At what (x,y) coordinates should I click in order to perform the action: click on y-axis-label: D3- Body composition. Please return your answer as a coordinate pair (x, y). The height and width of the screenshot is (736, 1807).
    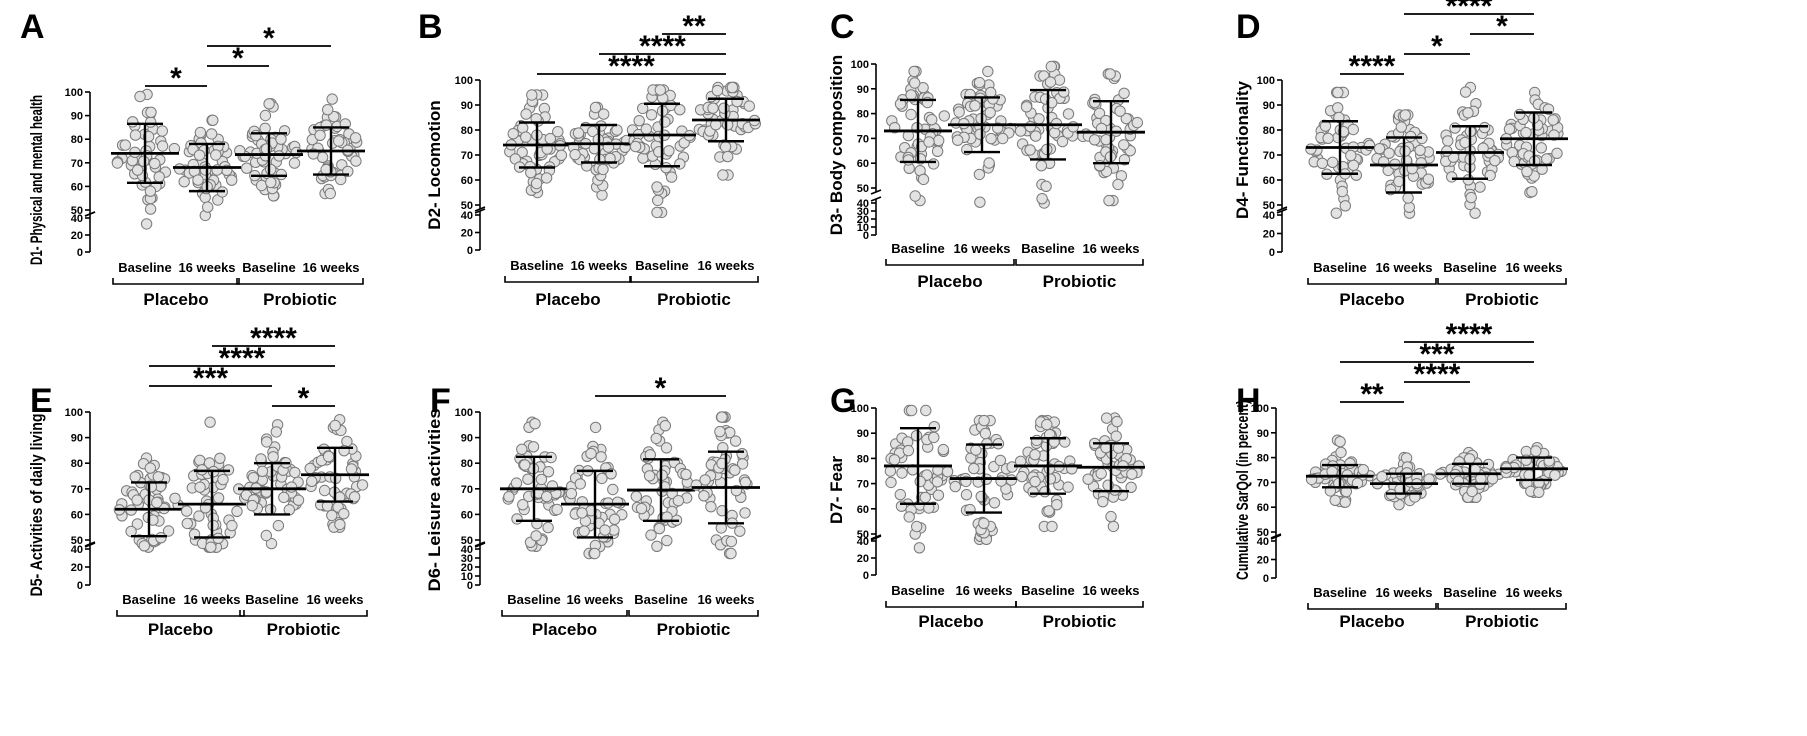
    Looking at the image, I should click on (836, 145).